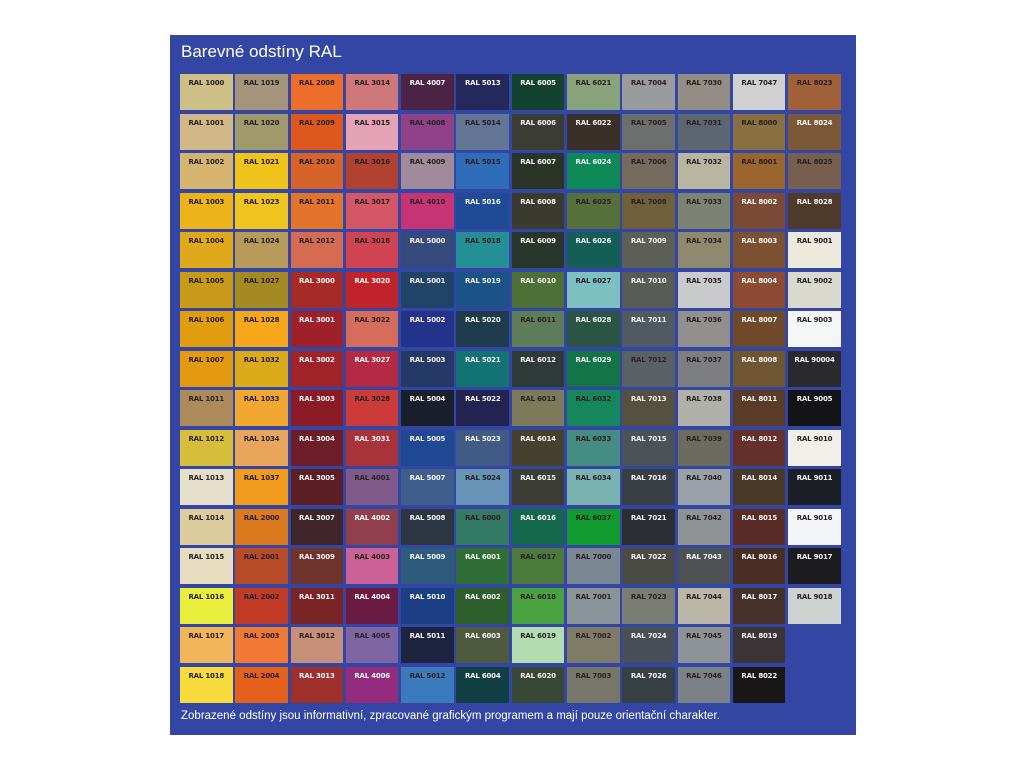 The width and height of the screenshot is (1024, 768). I want to click on color-swatch: RAL 7012, so click(648, 368).